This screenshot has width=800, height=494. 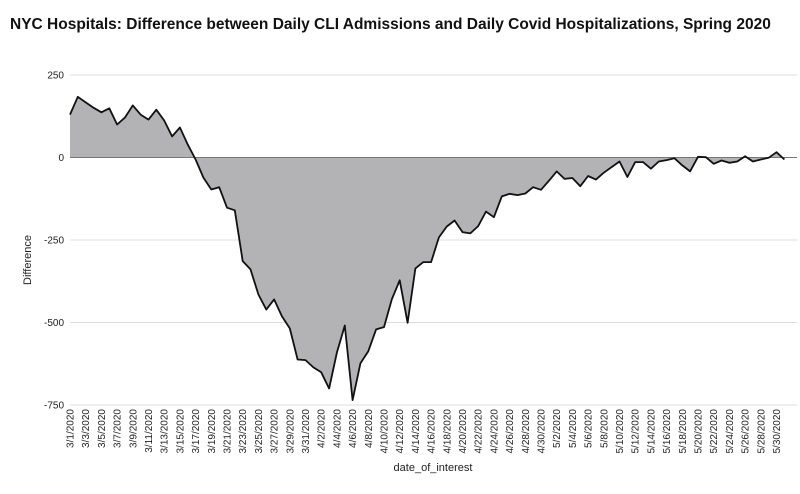 What do you see at coordinates (54, 323) in the screenshot?
I see `y-tick-label: -500` at bounding box center [54, 323].